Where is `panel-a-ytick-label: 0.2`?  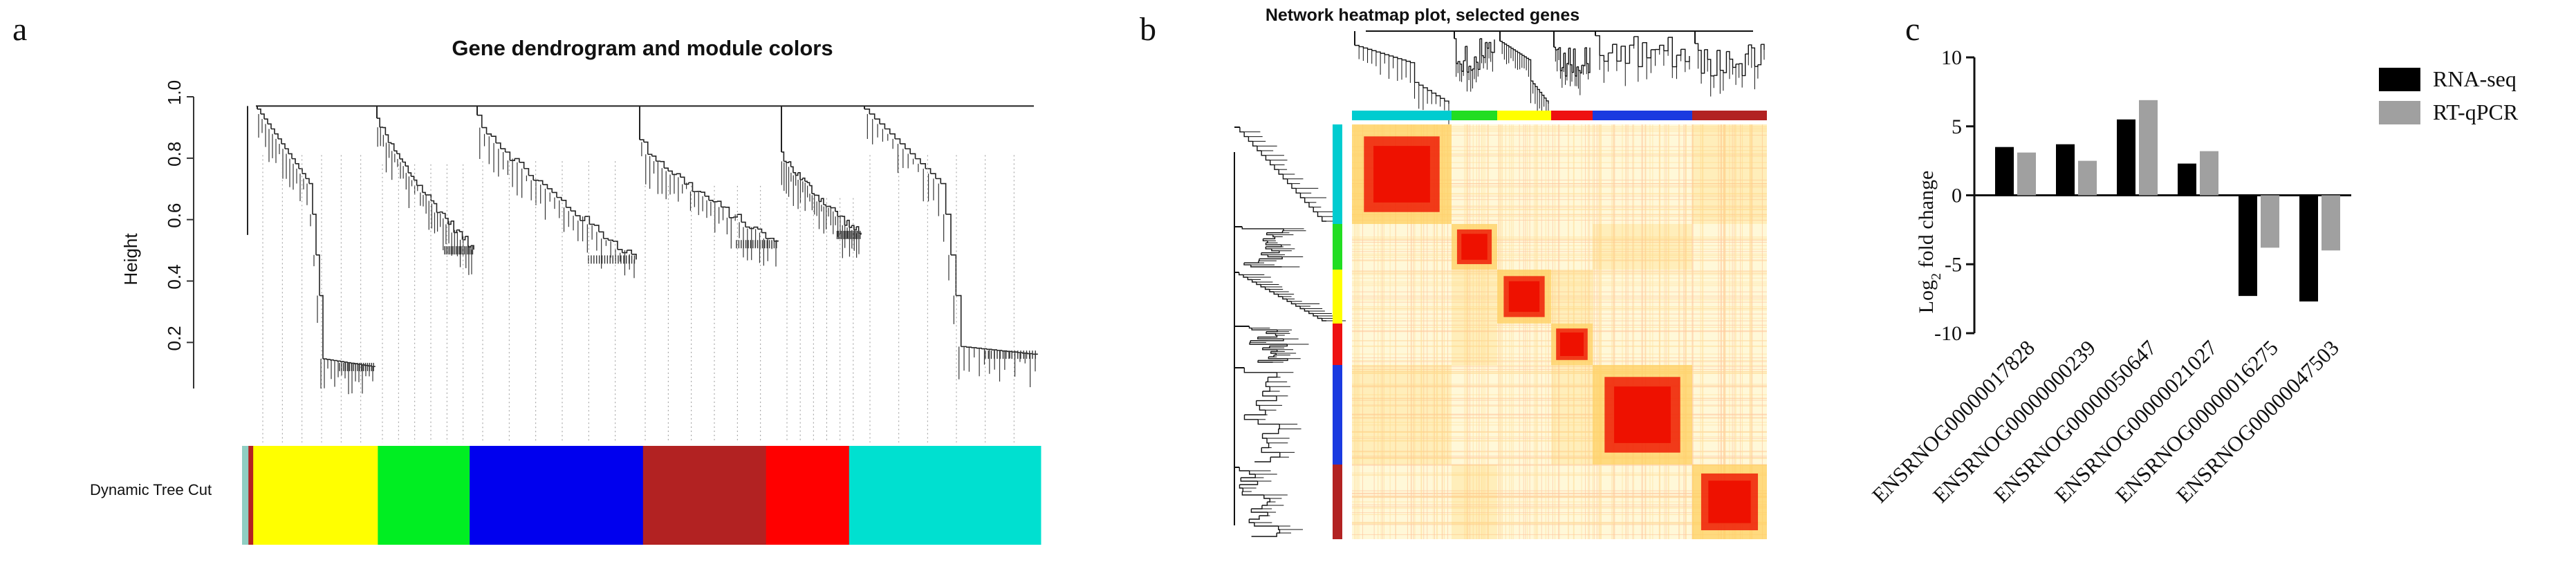
panel-a-ytick-label: 0.2 is located at coordinates (175, 338).